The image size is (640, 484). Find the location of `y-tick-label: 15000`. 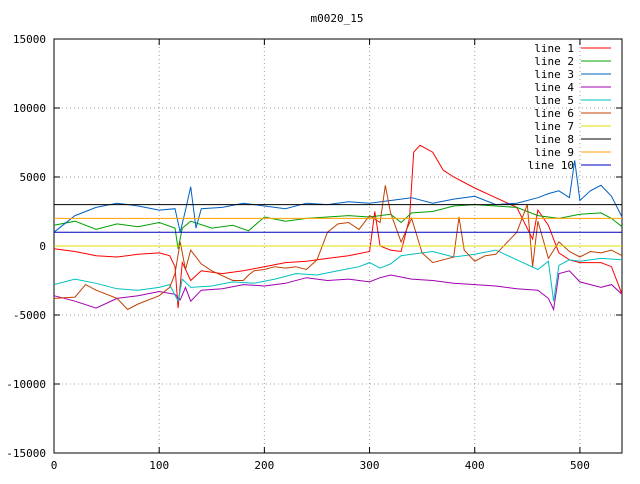

y-tick-label: 15000 is located at coordinates (29, 39).